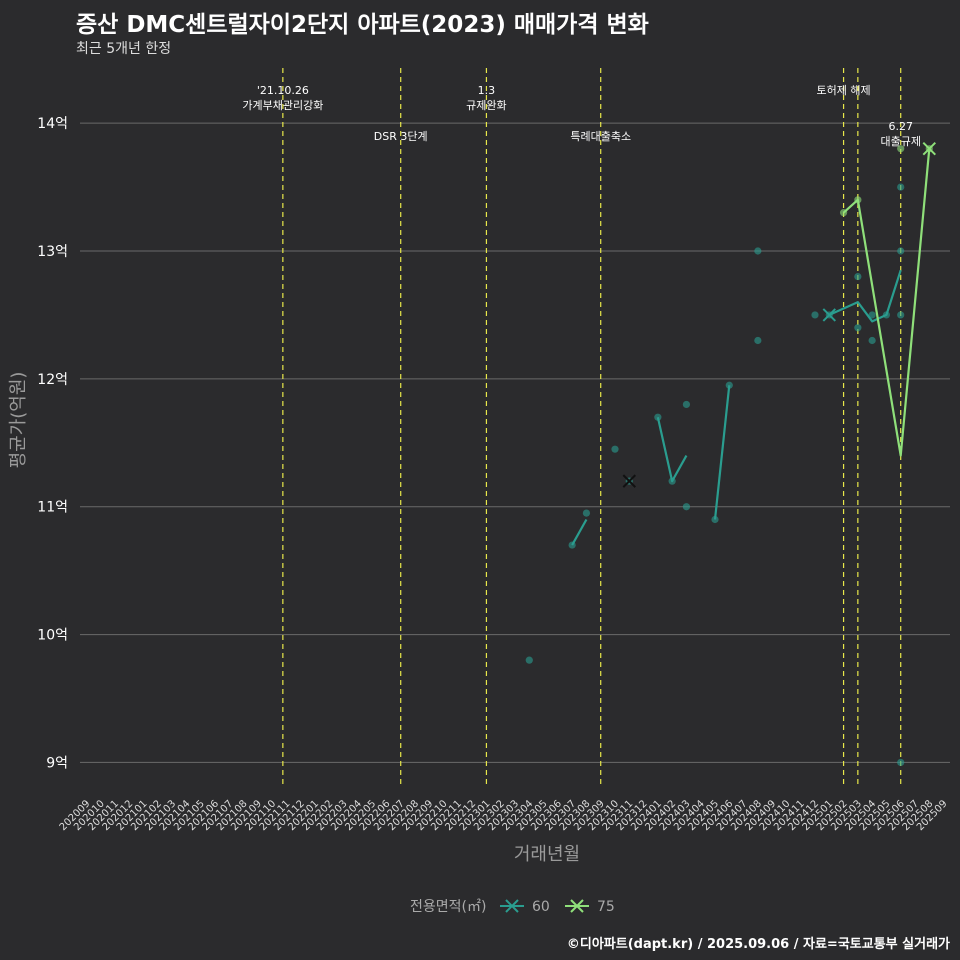  Describe the element at coordinates (901, 149) in the screenshot. I see `series-75-point` at that location.